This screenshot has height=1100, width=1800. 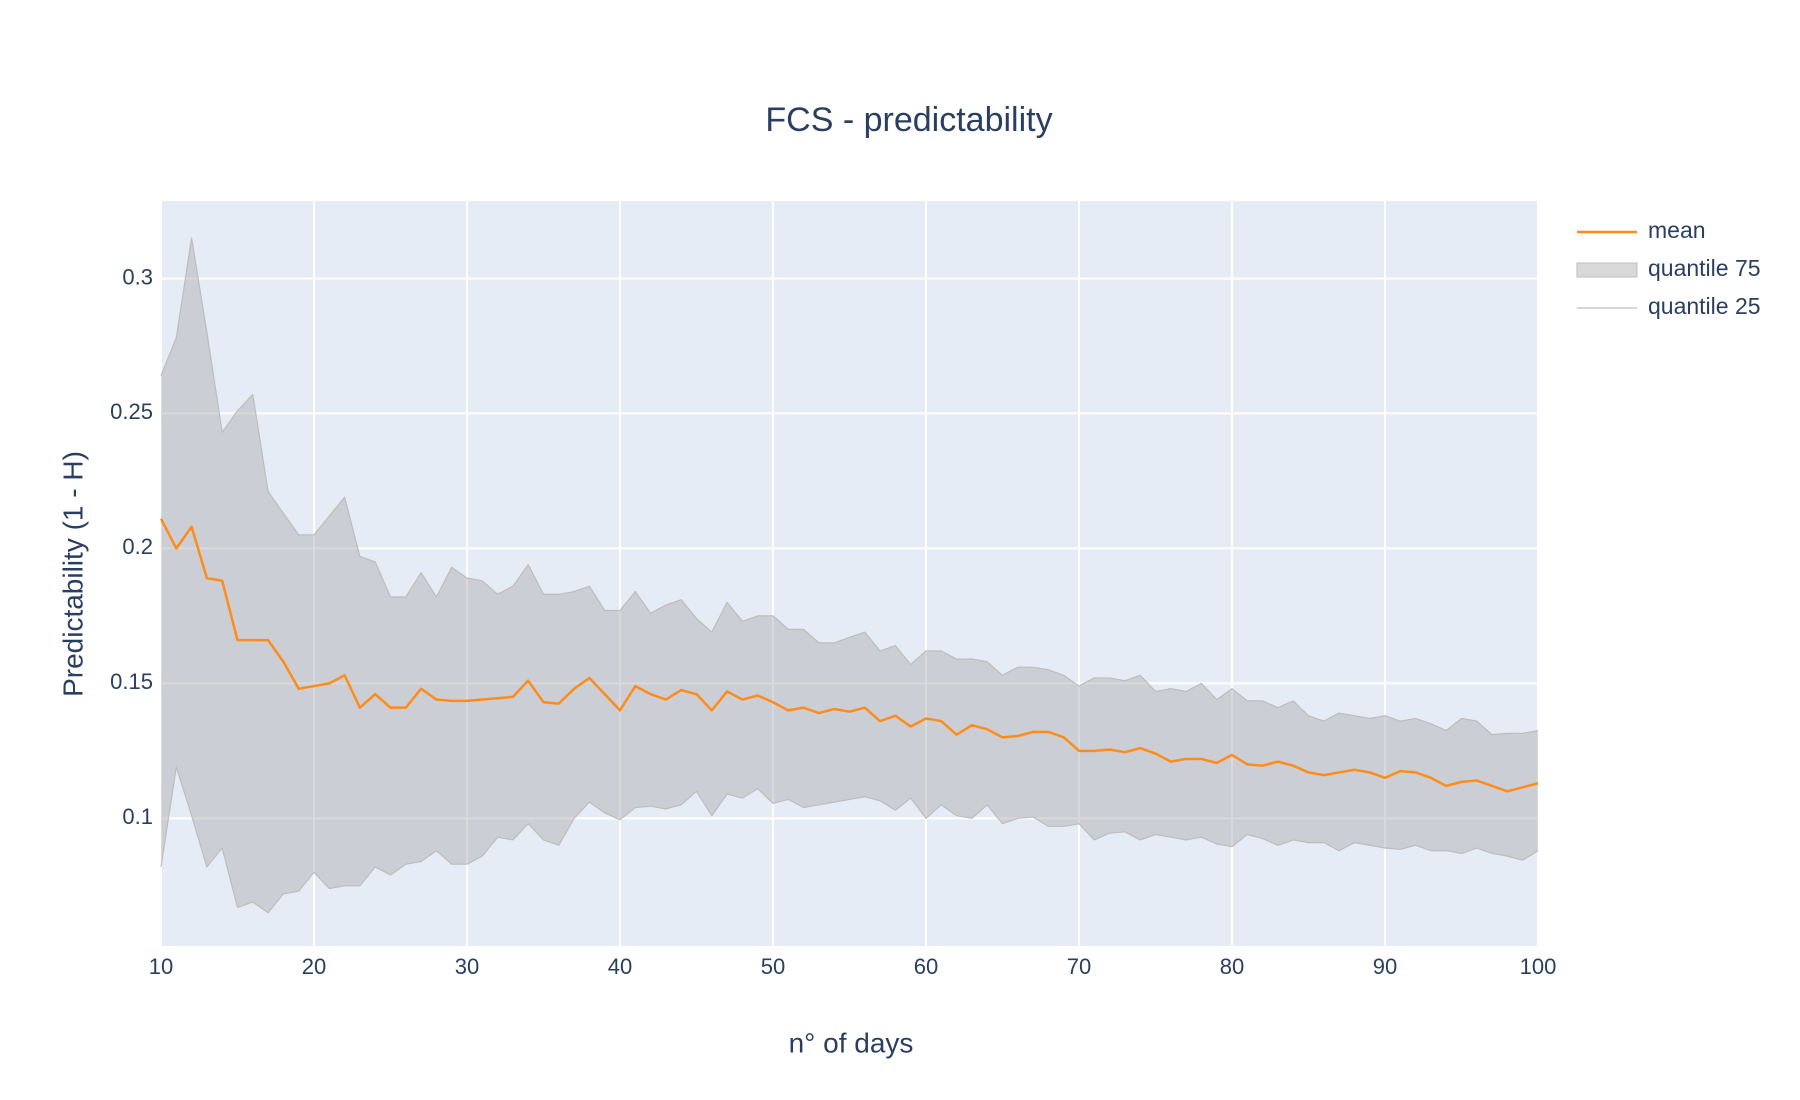 What do you see at coordinates (467, 966) in the screenshot?
I see `x-tick-label: 30` at bounding box center [467, 966].